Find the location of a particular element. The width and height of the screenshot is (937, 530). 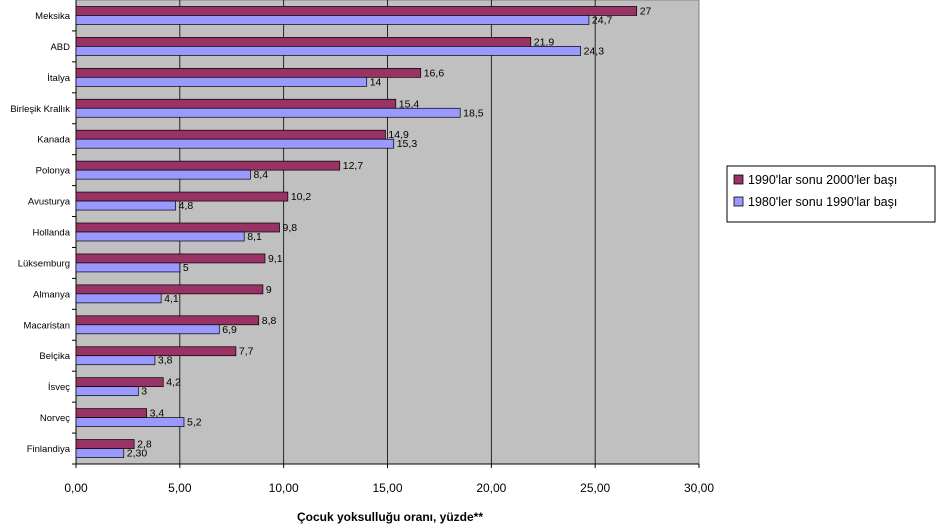

legend-box is located at coordinates (831, 194).